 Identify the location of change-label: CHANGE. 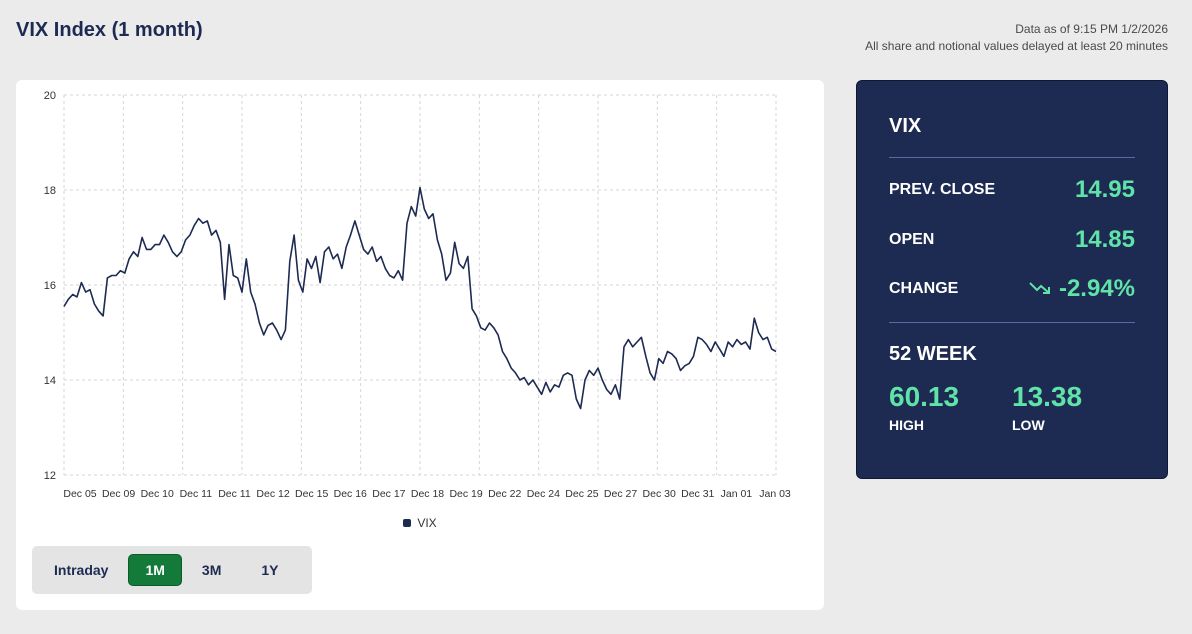
(924, 288).